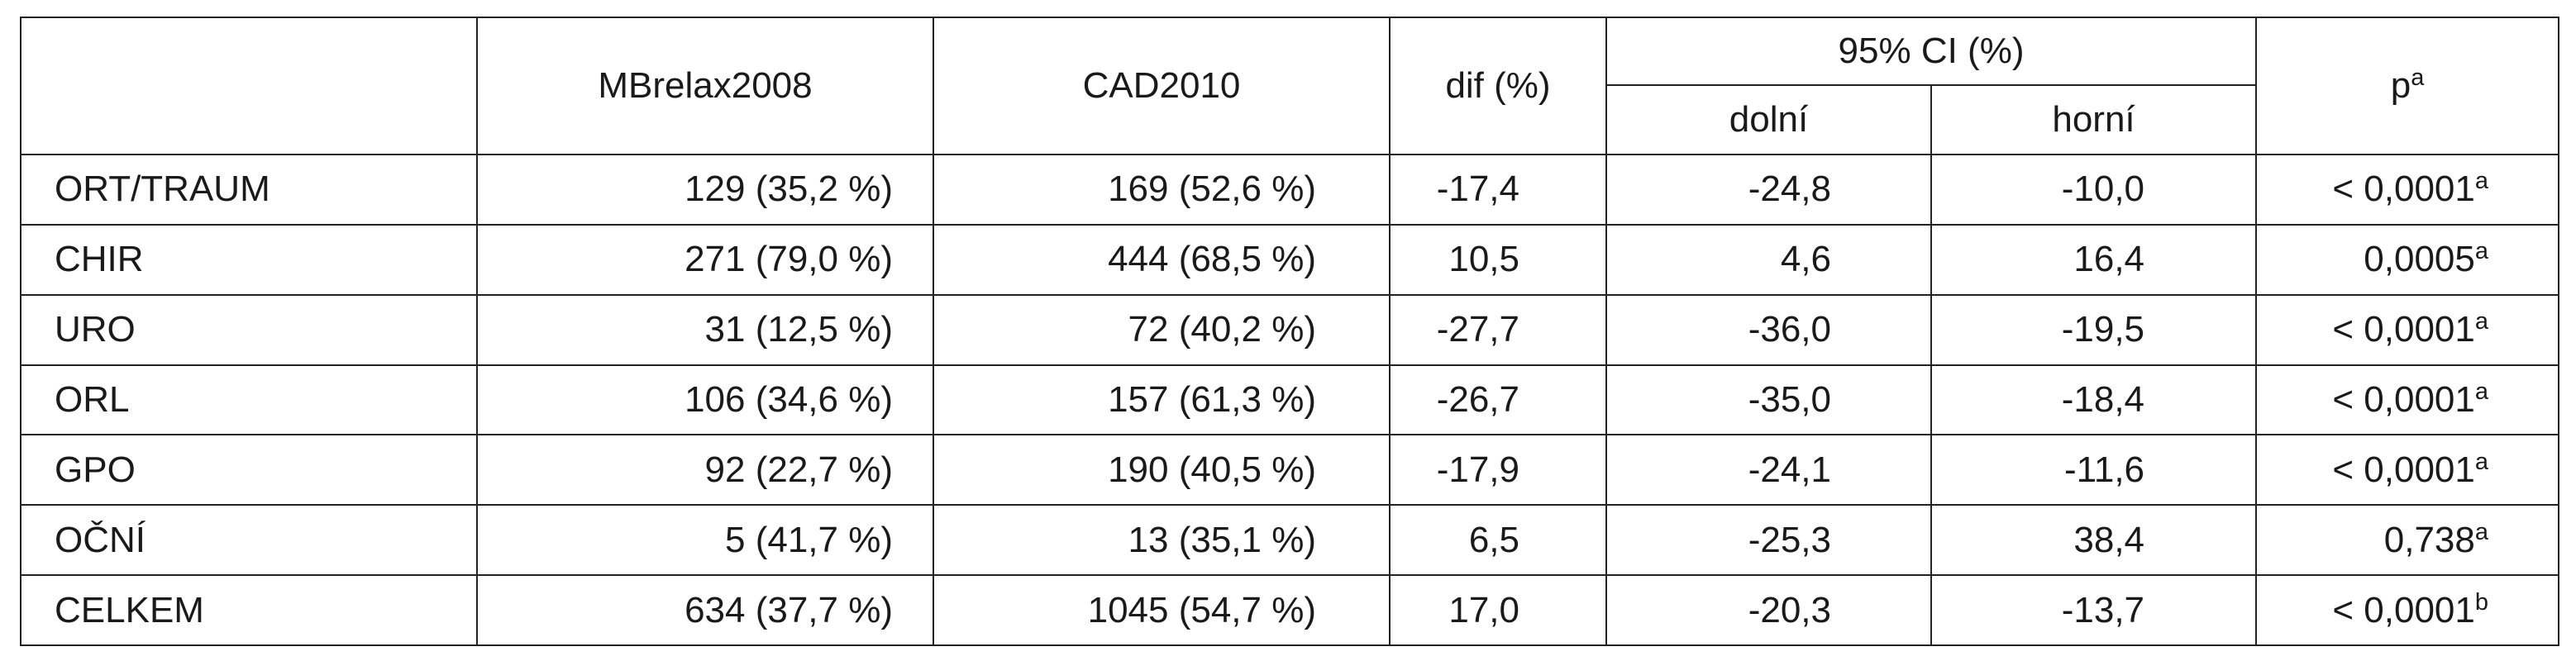 This screenshot has width=2576, height=661. I want to click on header-dif: dif (%), so click(1498, 86).